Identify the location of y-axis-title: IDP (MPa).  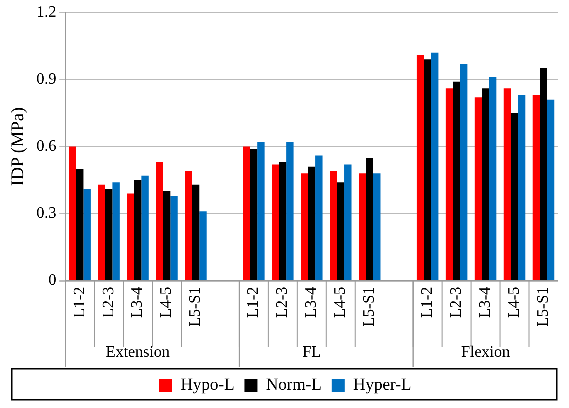
(18, 146).